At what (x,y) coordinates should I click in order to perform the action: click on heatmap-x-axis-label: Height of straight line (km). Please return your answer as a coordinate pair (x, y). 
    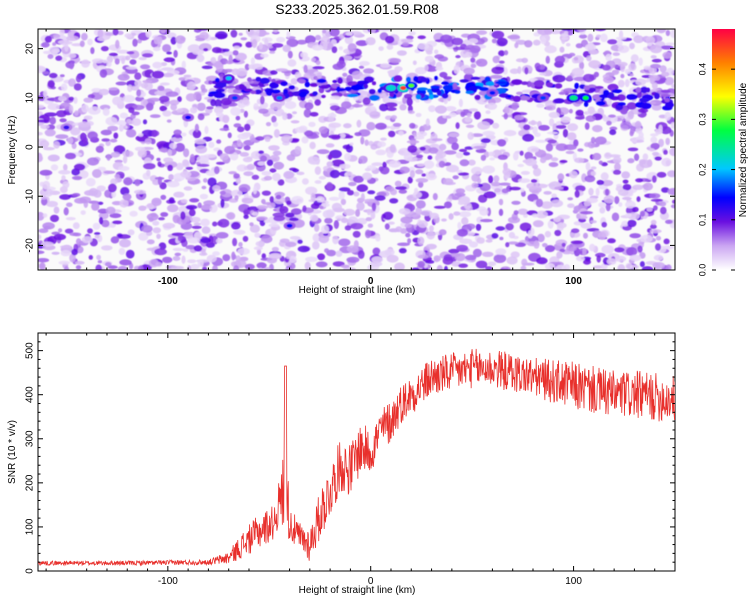
    Looking at the image, I should click on (357, 290).